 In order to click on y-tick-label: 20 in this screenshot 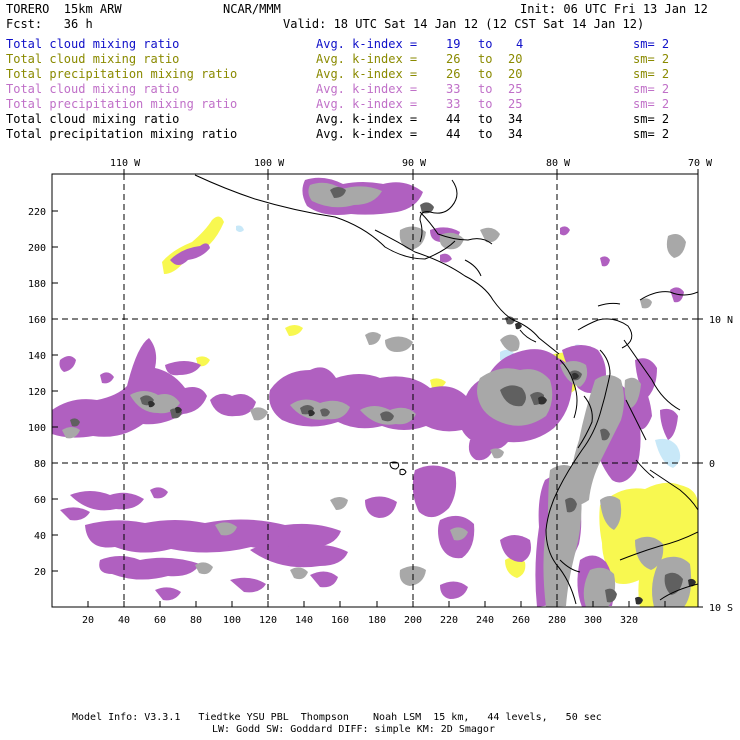, I will do `click(40, 572)`.